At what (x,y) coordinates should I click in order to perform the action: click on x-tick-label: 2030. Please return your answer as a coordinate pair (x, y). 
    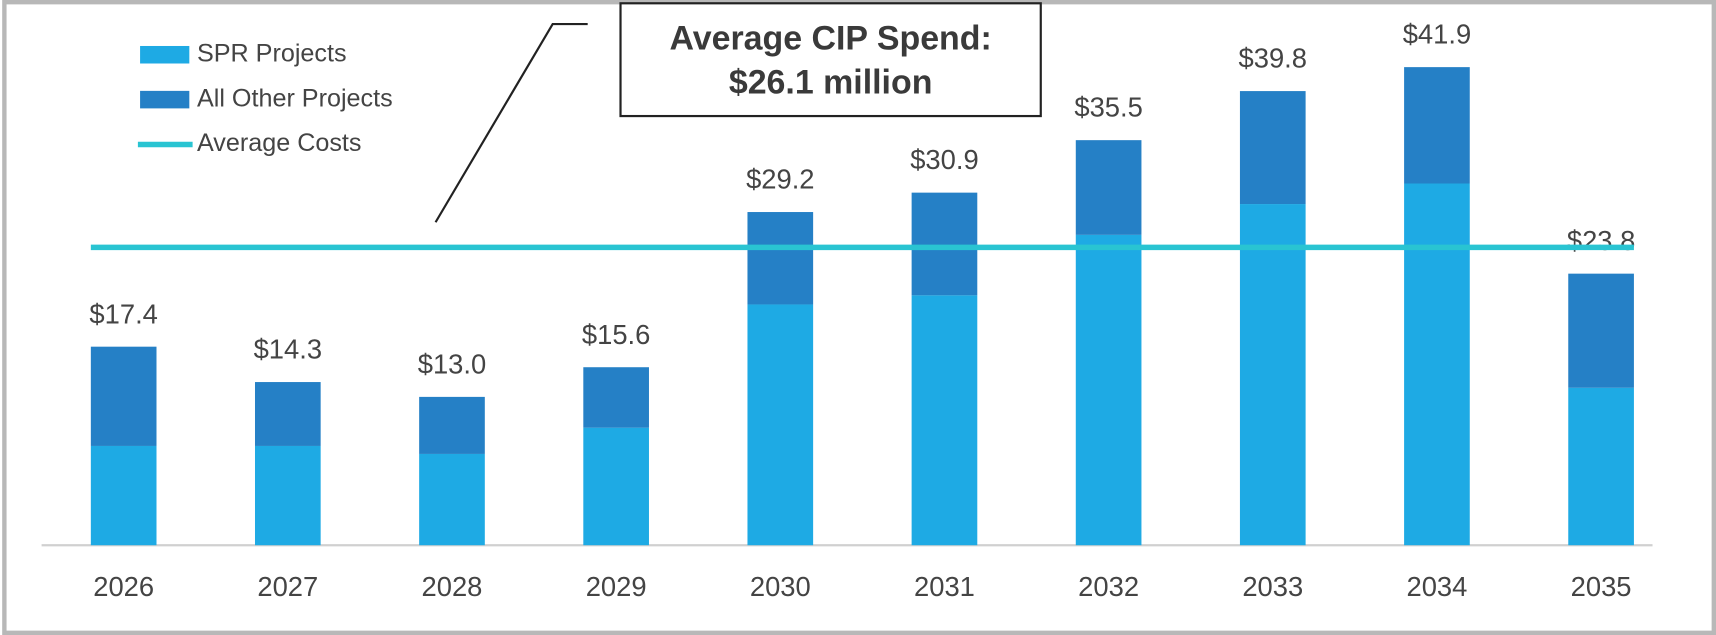
    Looking at the image, I should click on (780, 586).